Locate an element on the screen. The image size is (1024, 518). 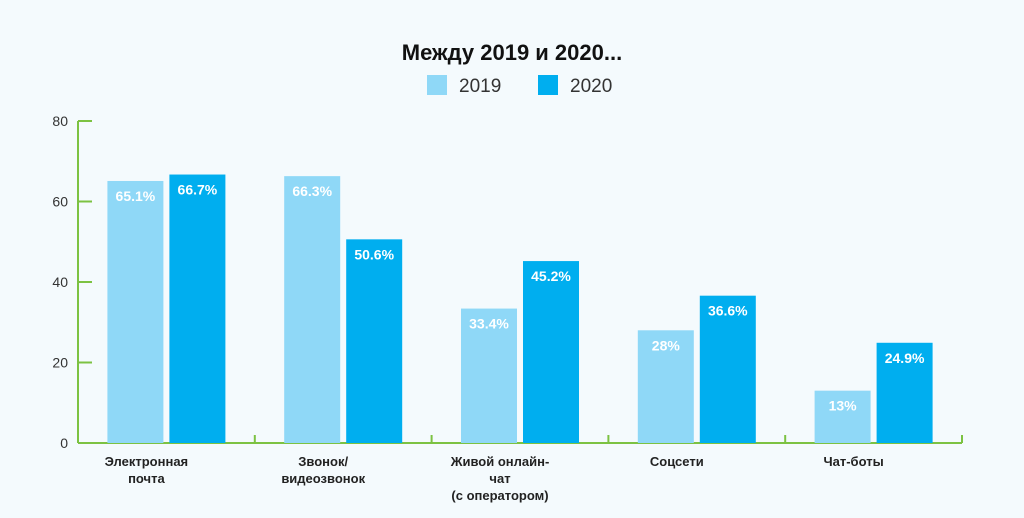
legend-swatch-2020 is located at coordinates (548, 85).